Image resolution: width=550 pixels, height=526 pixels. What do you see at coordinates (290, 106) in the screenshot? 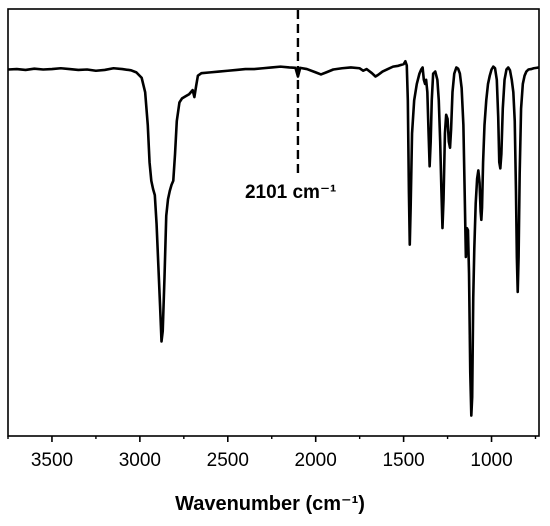
I see `annotation-group: 2101 cm⁻¹` at bounding box center [290, 106].